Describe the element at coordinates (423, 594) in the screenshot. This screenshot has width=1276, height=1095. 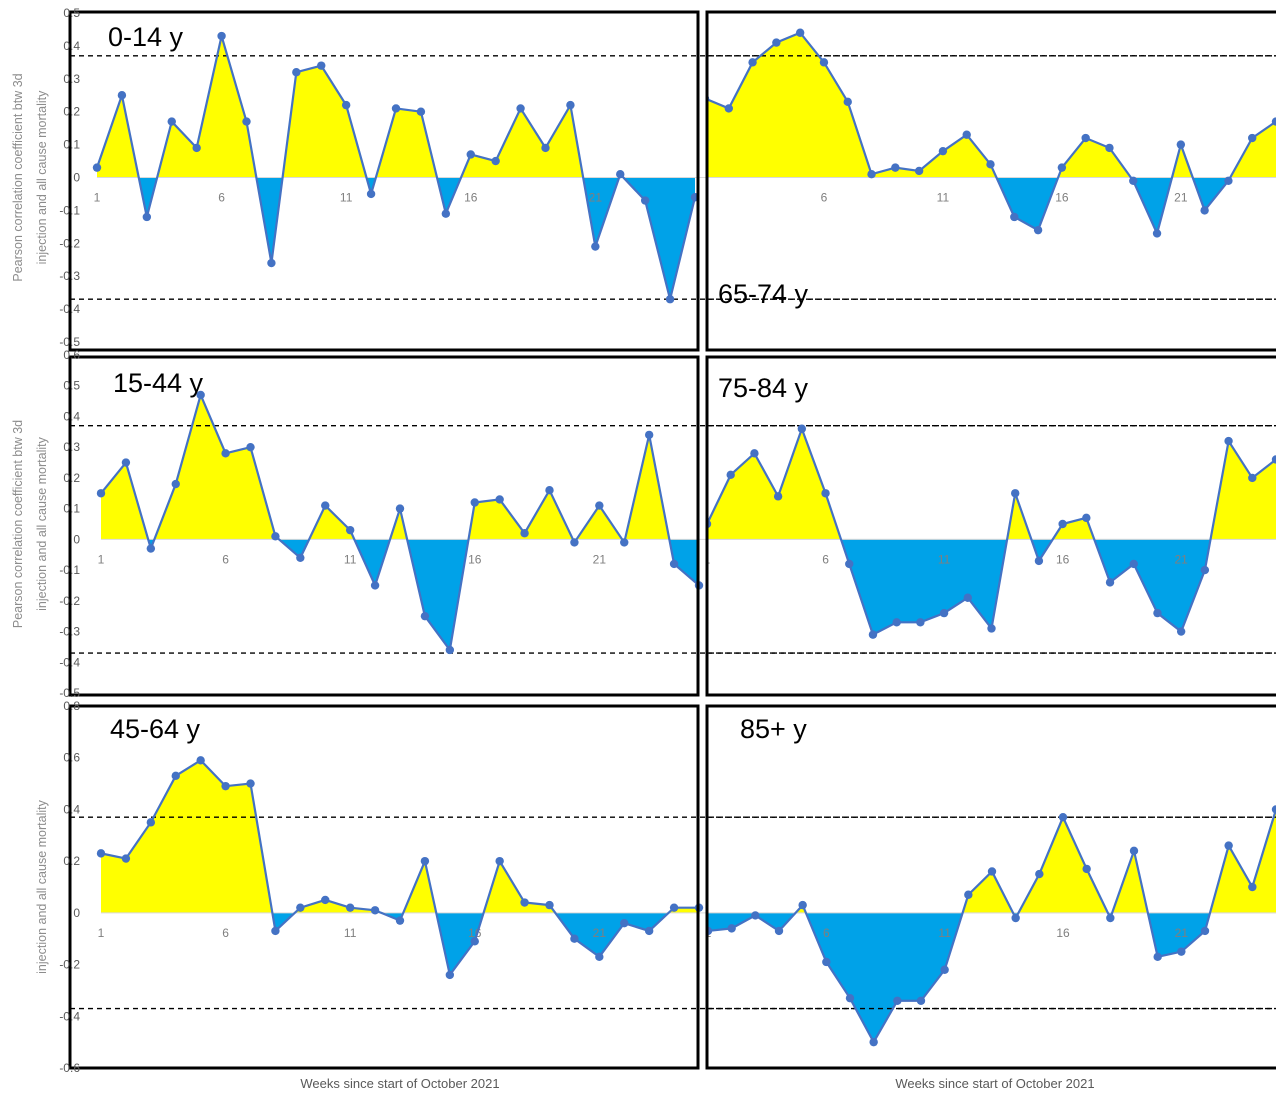
I see `negative-area` at that location.